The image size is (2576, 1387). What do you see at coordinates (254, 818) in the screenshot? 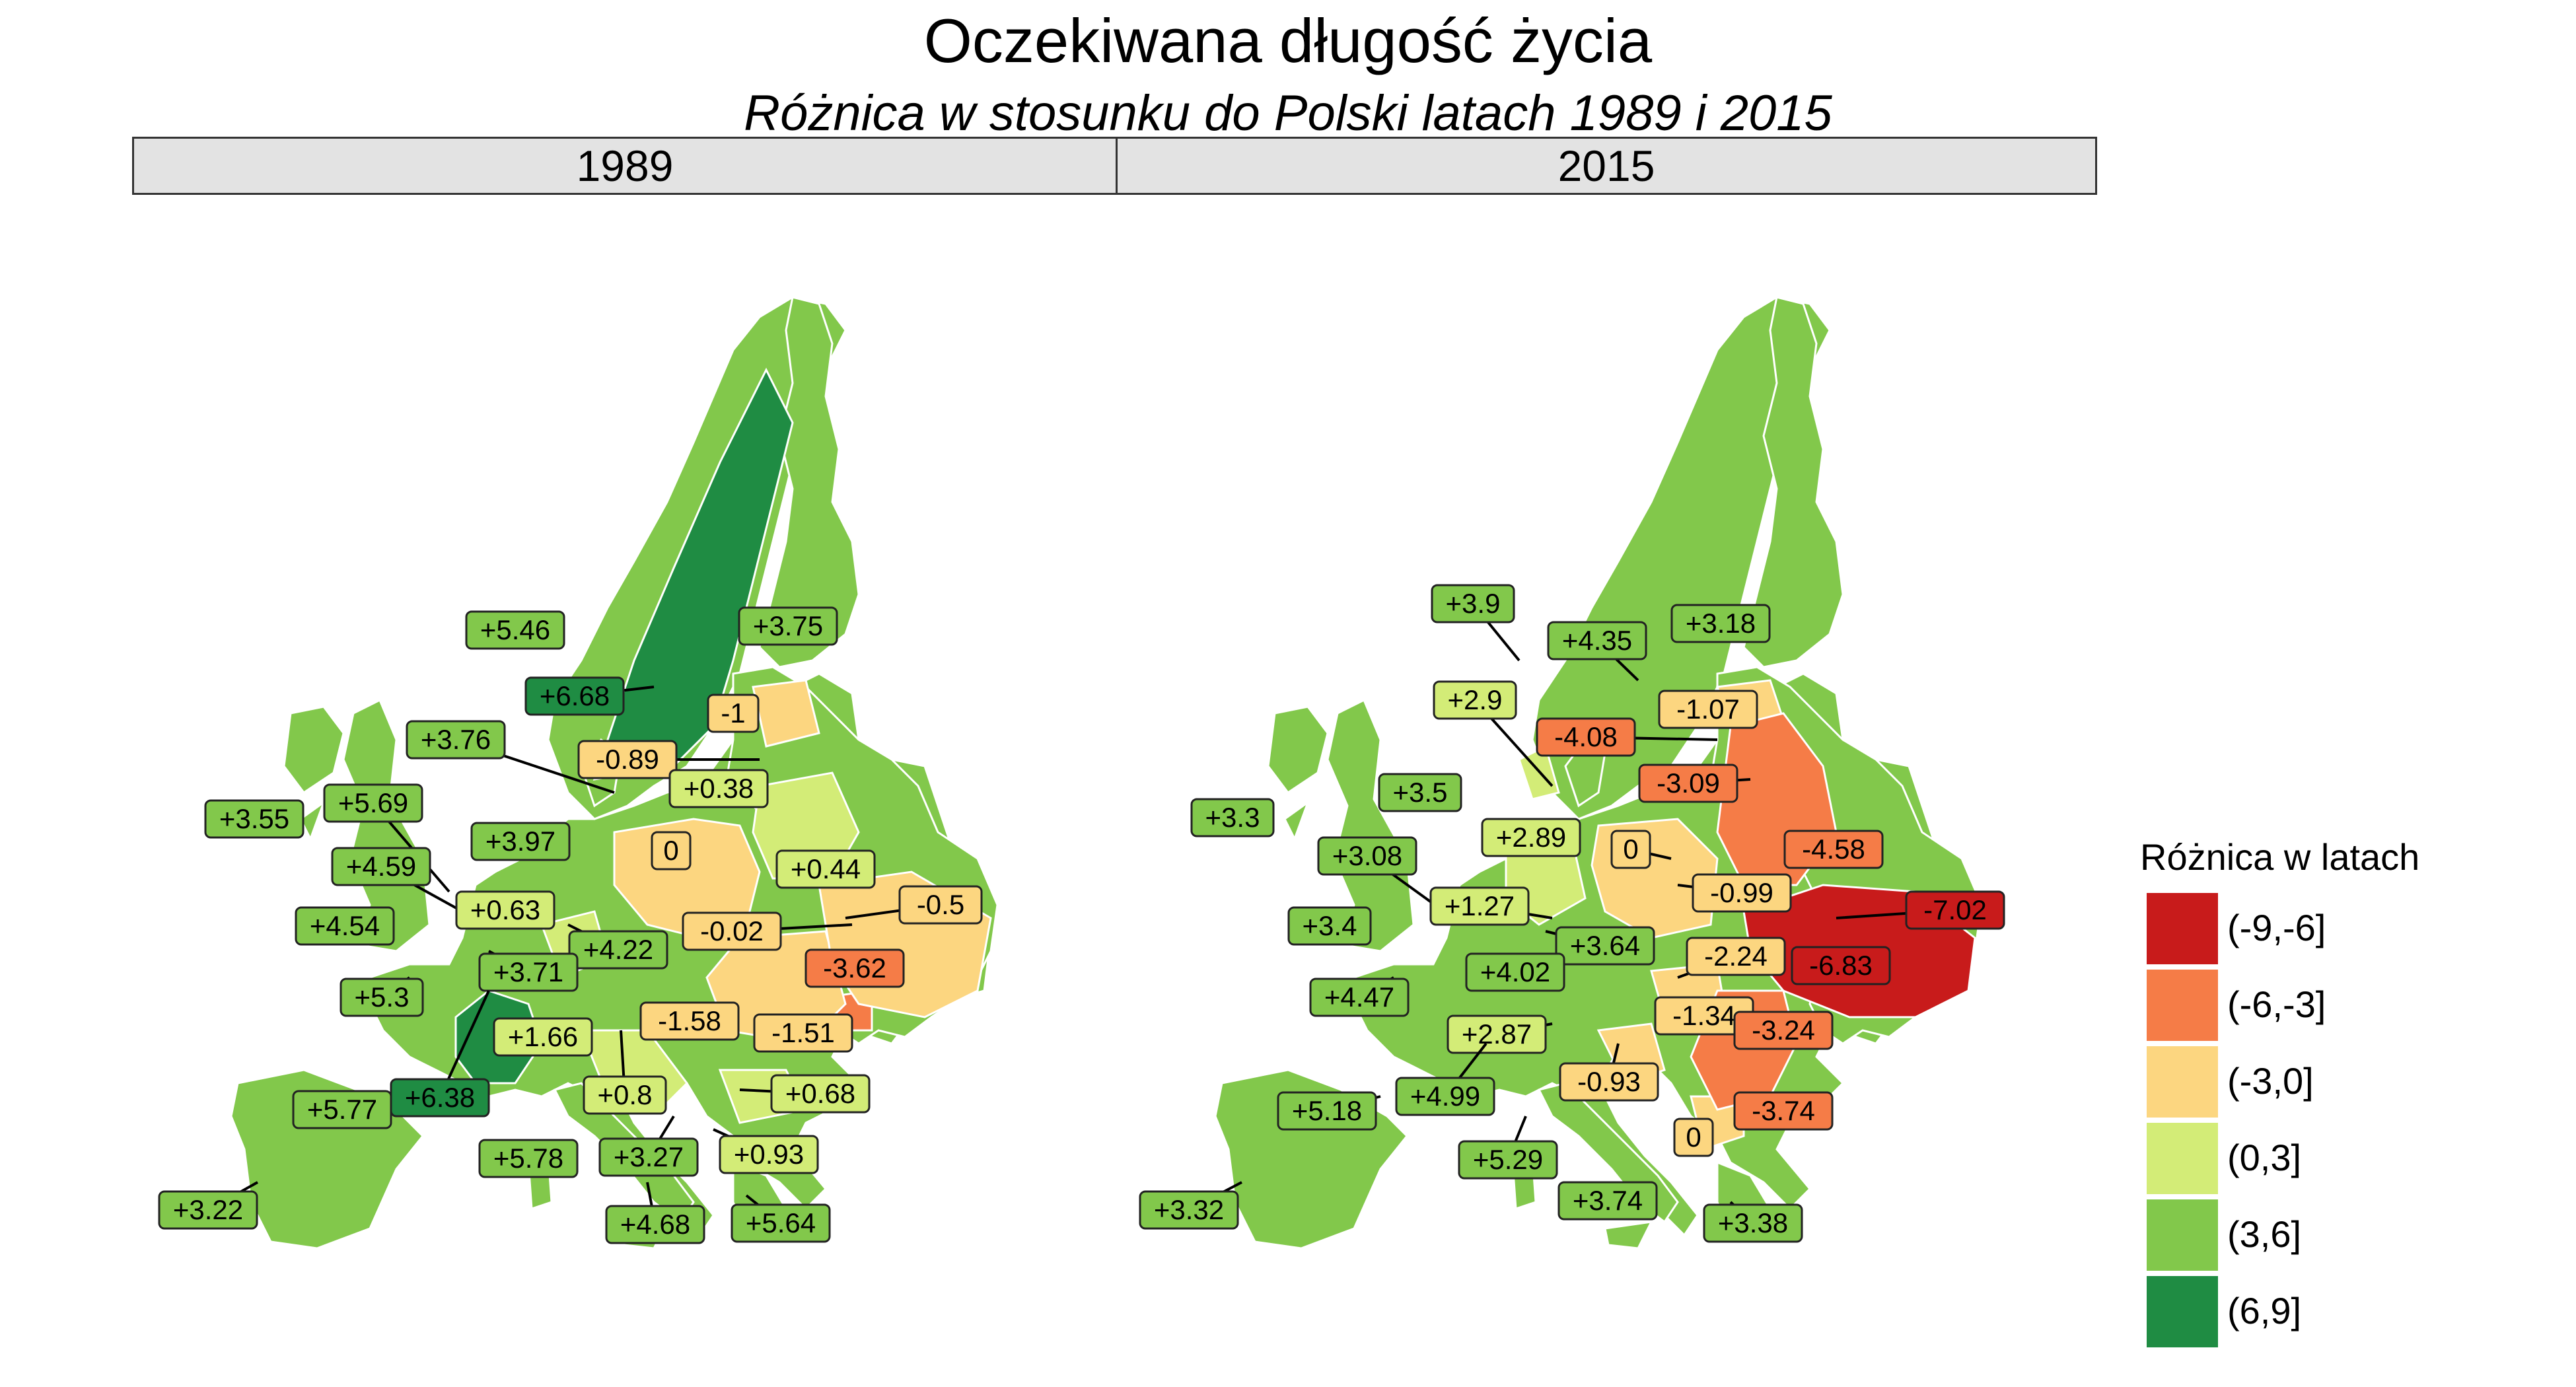
I see `value-label: +3.55` at bounding box center [254, 818].